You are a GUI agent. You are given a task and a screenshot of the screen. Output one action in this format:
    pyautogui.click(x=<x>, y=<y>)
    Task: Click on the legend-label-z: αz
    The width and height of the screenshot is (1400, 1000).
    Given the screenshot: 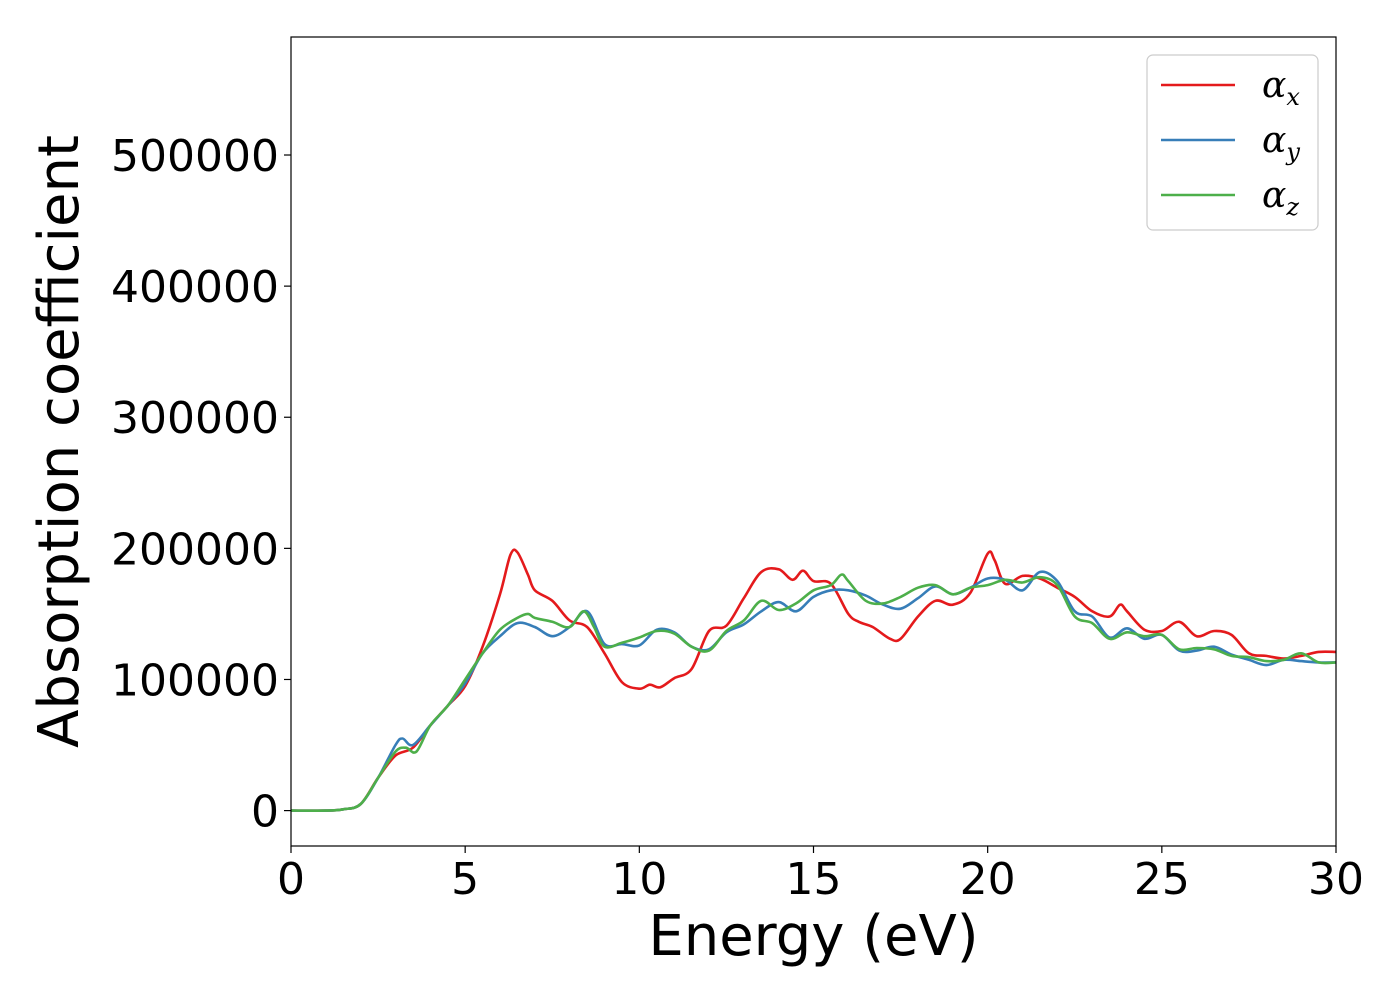 What is the action you would take?
    pyautogui.click(x=1280, y=198)
    